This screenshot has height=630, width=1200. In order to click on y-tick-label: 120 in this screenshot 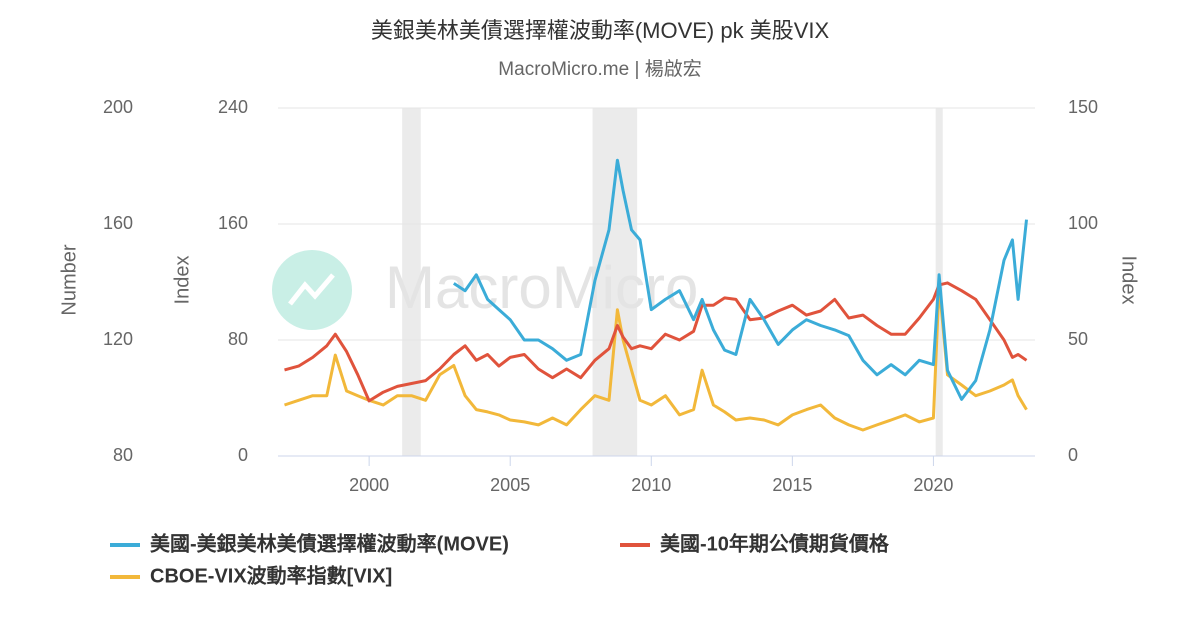, I will do `click(118, 339)`.